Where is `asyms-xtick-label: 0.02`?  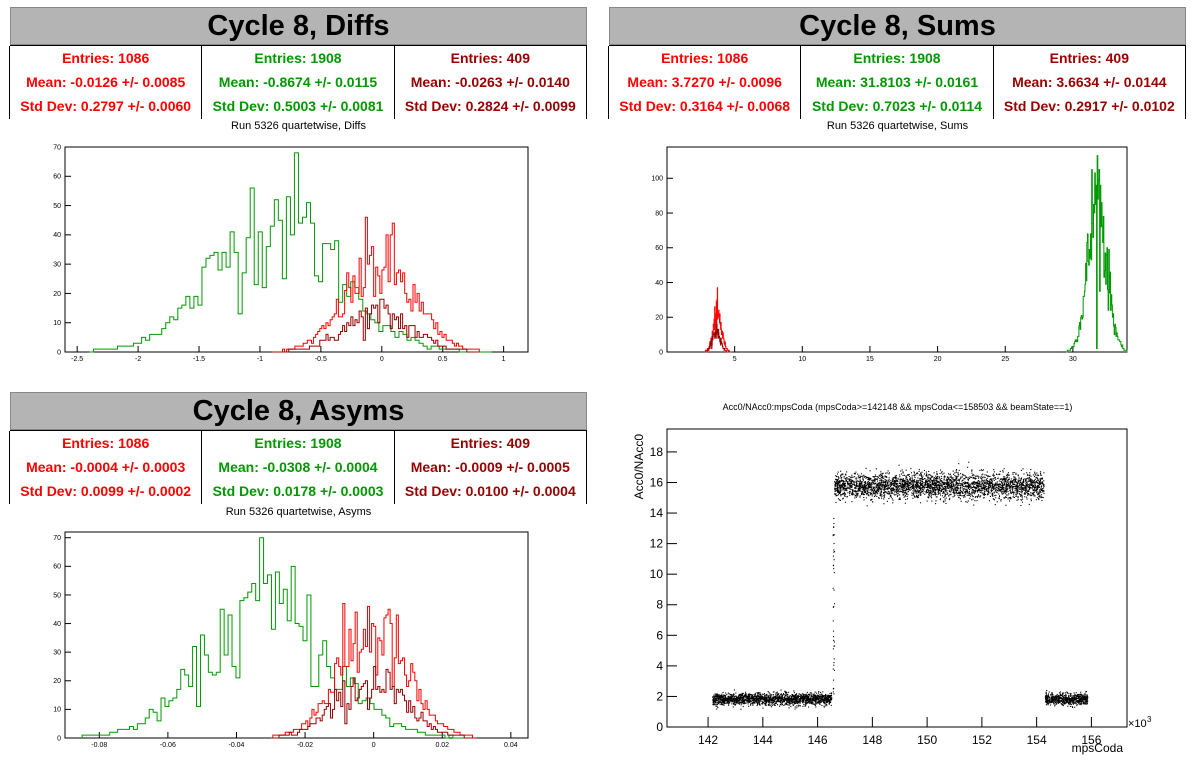
asyms-xtick-label: 0.02 is located at coordinates (442, 745).